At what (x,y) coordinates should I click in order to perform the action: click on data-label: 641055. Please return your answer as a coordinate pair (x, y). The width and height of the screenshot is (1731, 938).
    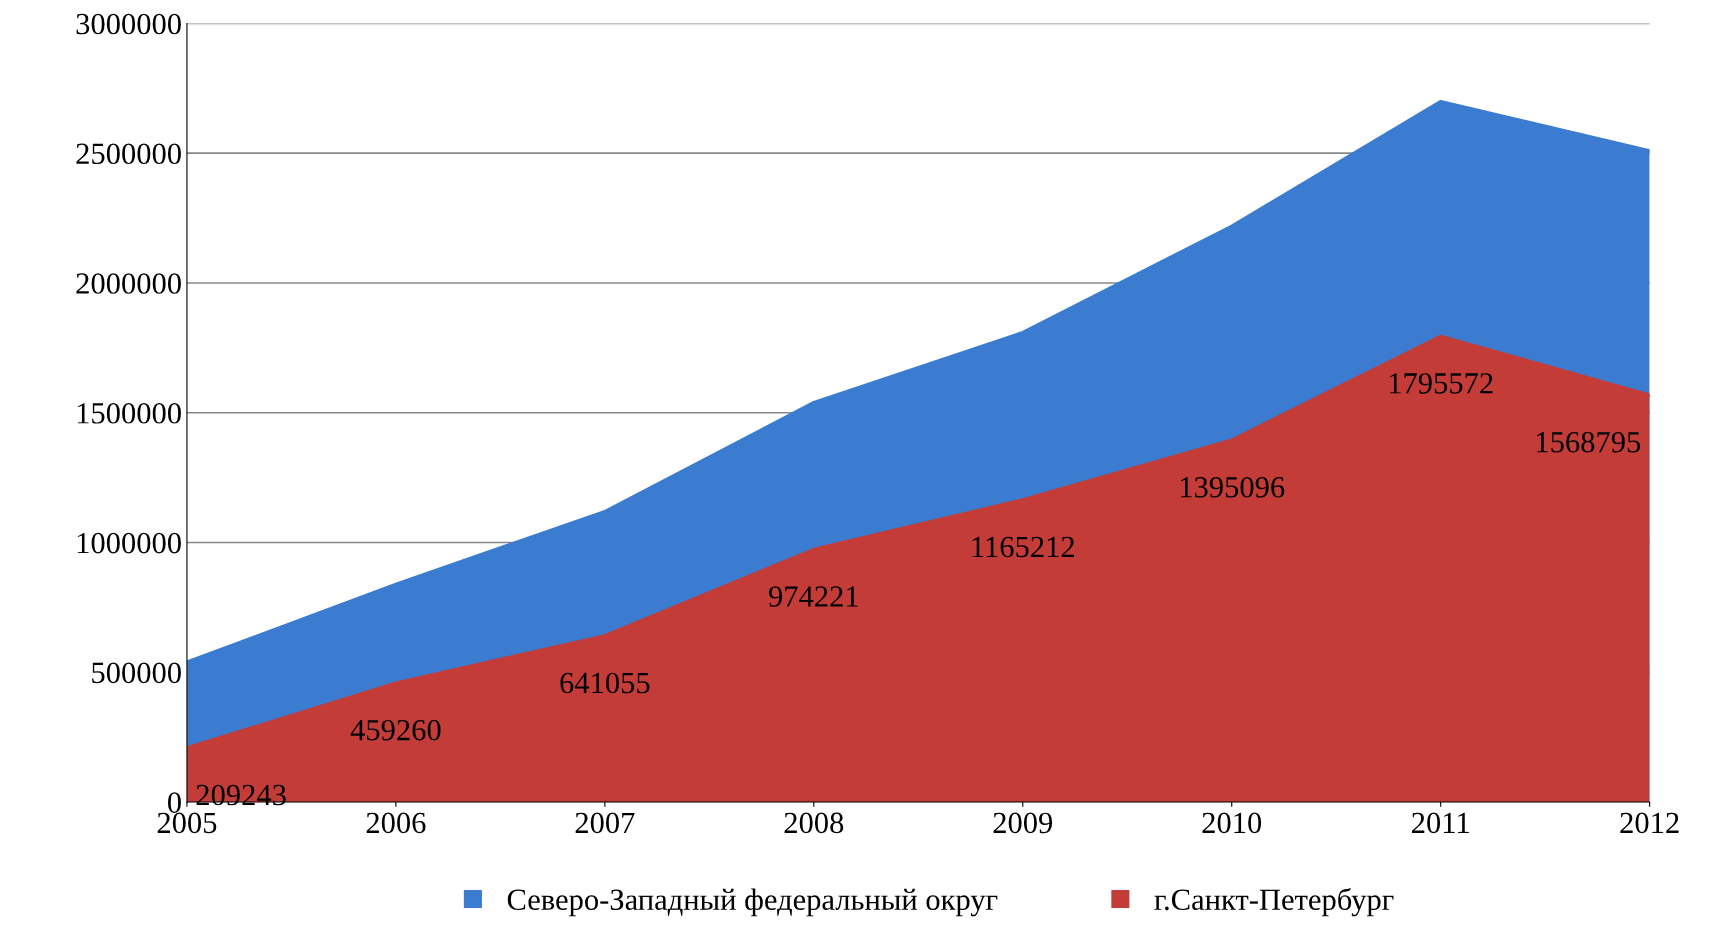
    Looking at the image, I should click on (605, 683).